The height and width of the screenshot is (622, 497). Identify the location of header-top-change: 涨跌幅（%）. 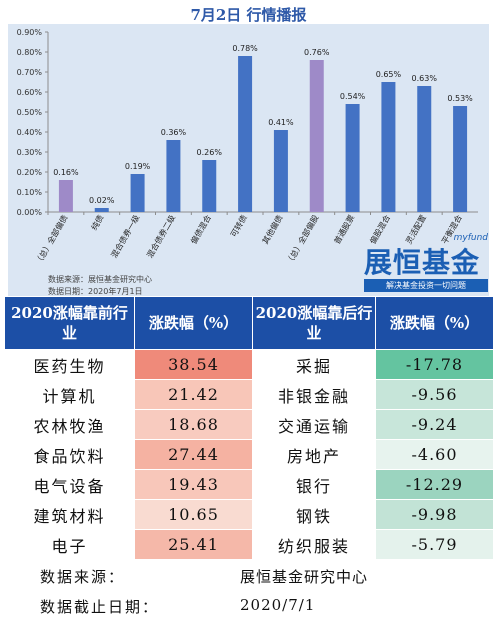
(193, 323).